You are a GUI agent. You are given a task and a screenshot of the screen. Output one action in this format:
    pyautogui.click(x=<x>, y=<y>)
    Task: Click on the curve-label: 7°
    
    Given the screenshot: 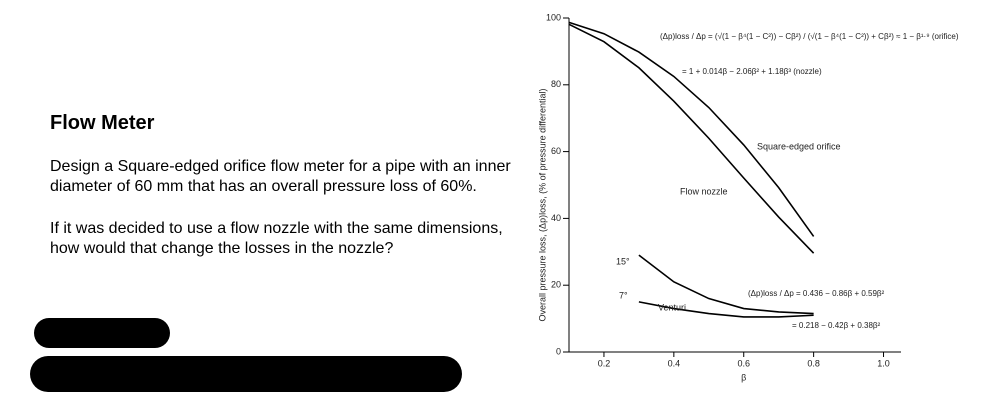 What is the action you would take?
    pyautogui.click(x=623, y=295)
    